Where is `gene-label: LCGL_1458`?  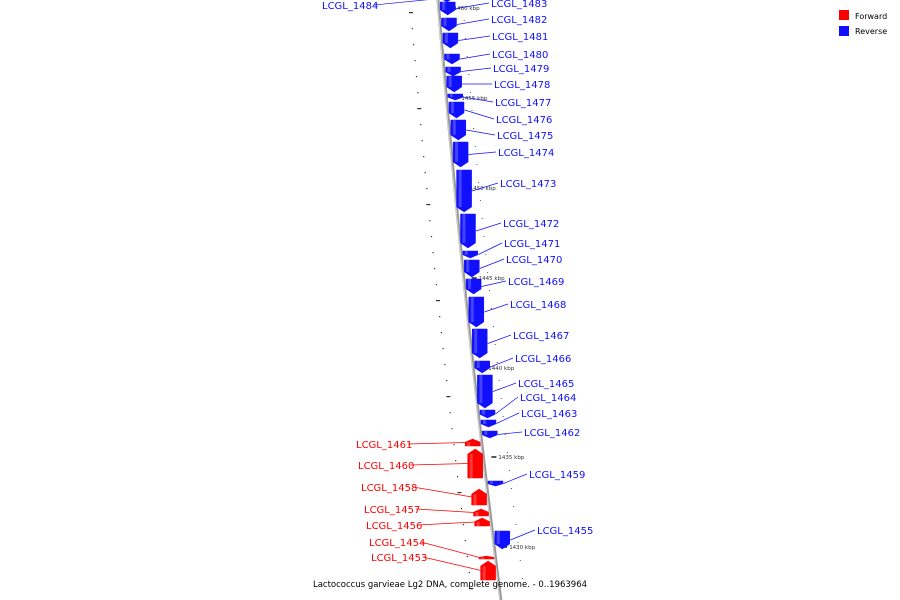
gene-label: LCGL_1458 is located at coordinates (389, 488).